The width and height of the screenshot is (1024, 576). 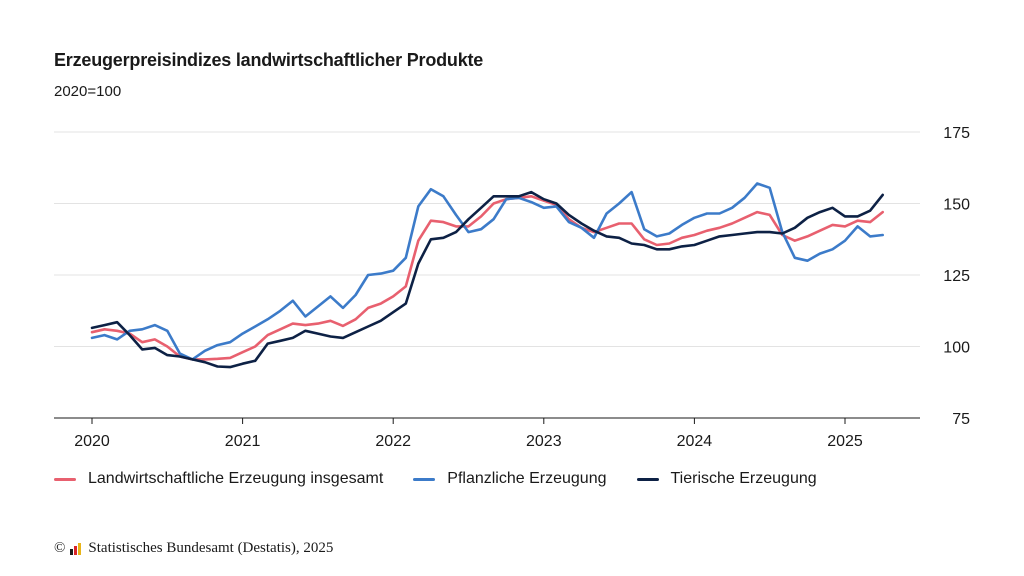 What do you see at coordinates (845, 441) in the screenshot?
I see `x-tick-label: 2025` at bounding box center [845, 441].